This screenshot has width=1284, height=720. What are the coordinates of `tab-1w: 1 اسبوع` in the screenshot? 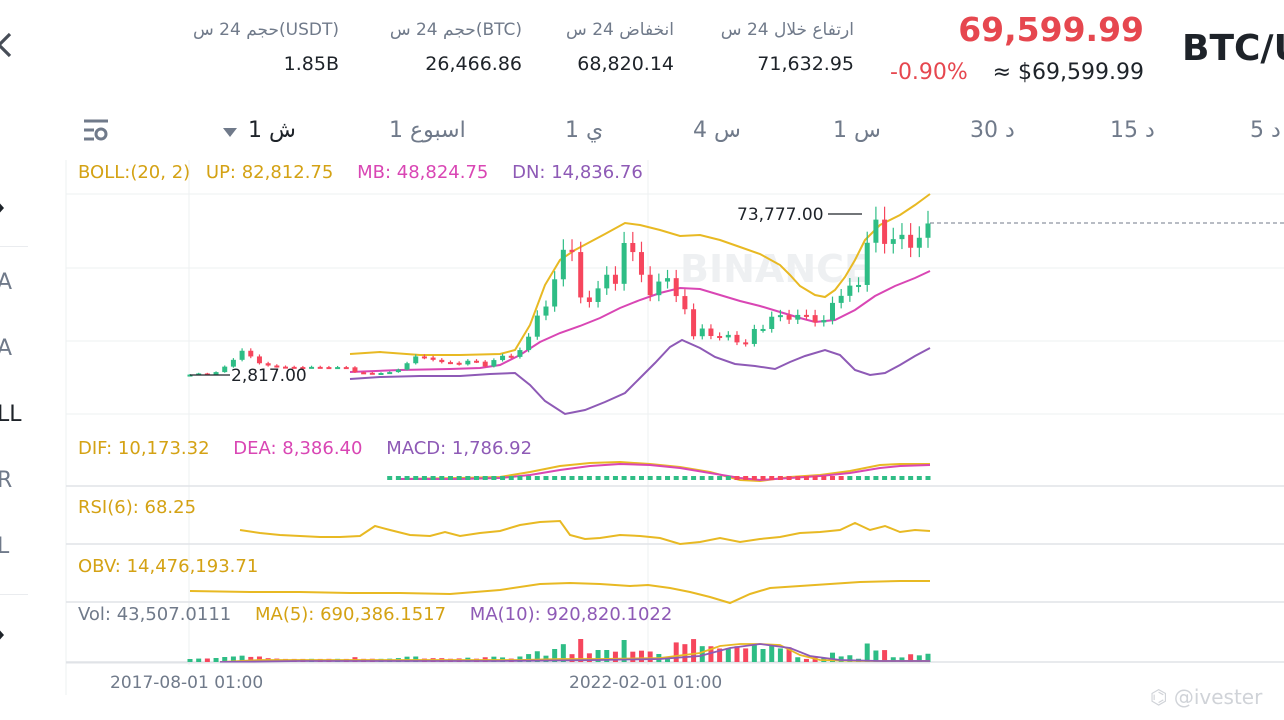 It's located at (427, 130).